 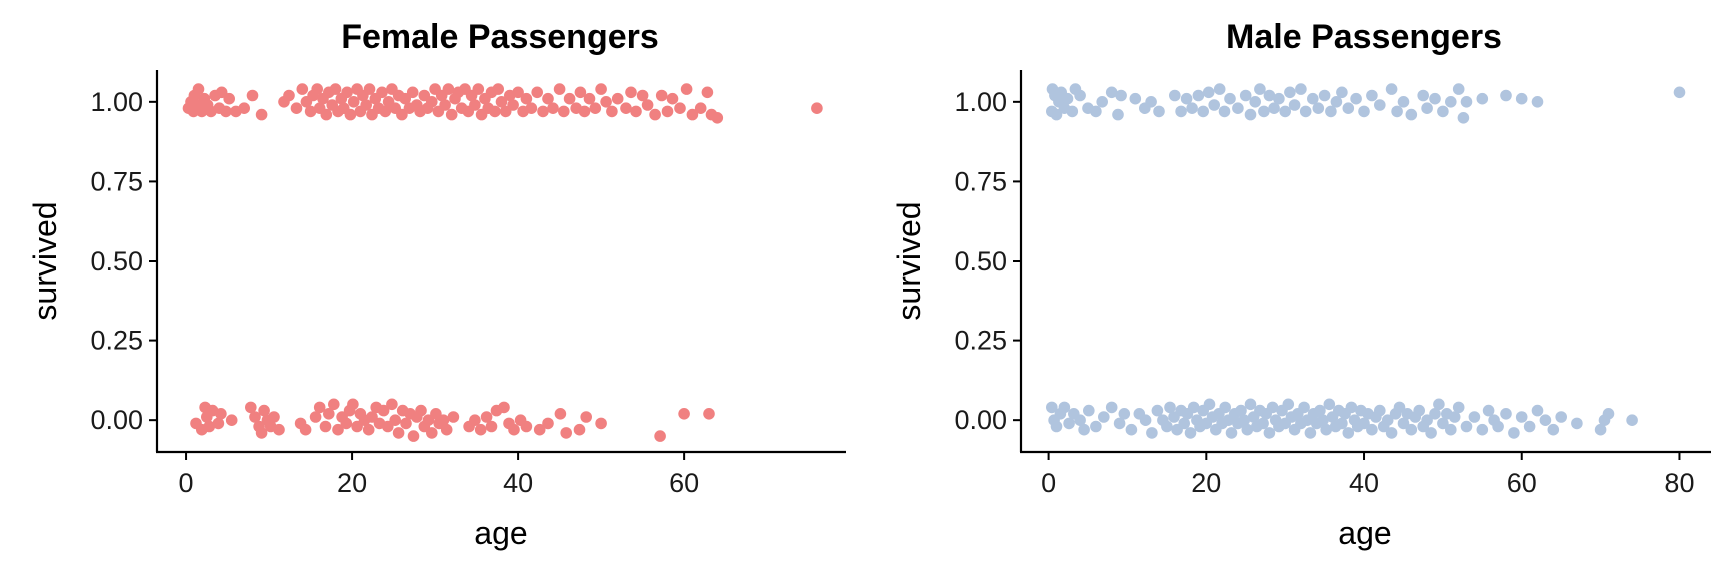 I want to click on x-tick-label: 40, so click(x=518, y=483).